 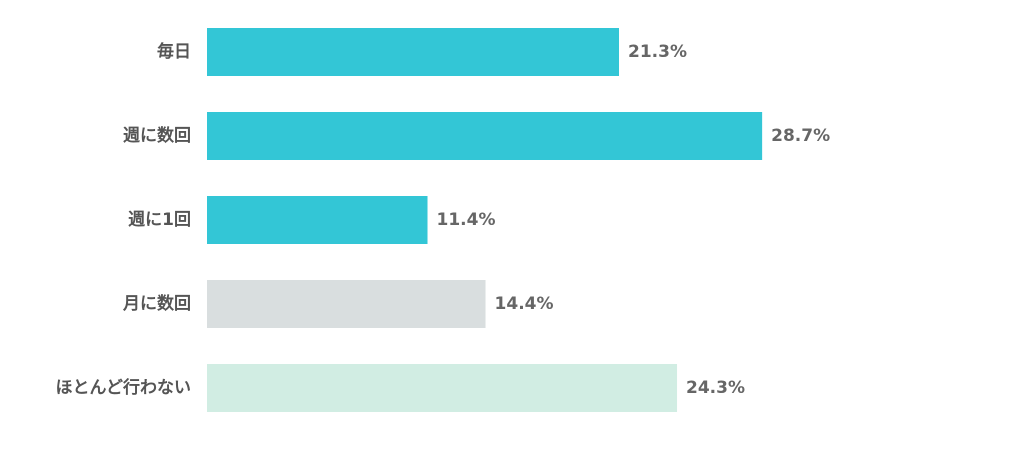 What do you see at coordinates (156, 303) in the screenshot?
I see `category-label: 月に数回` at bounding box center [156, 303].